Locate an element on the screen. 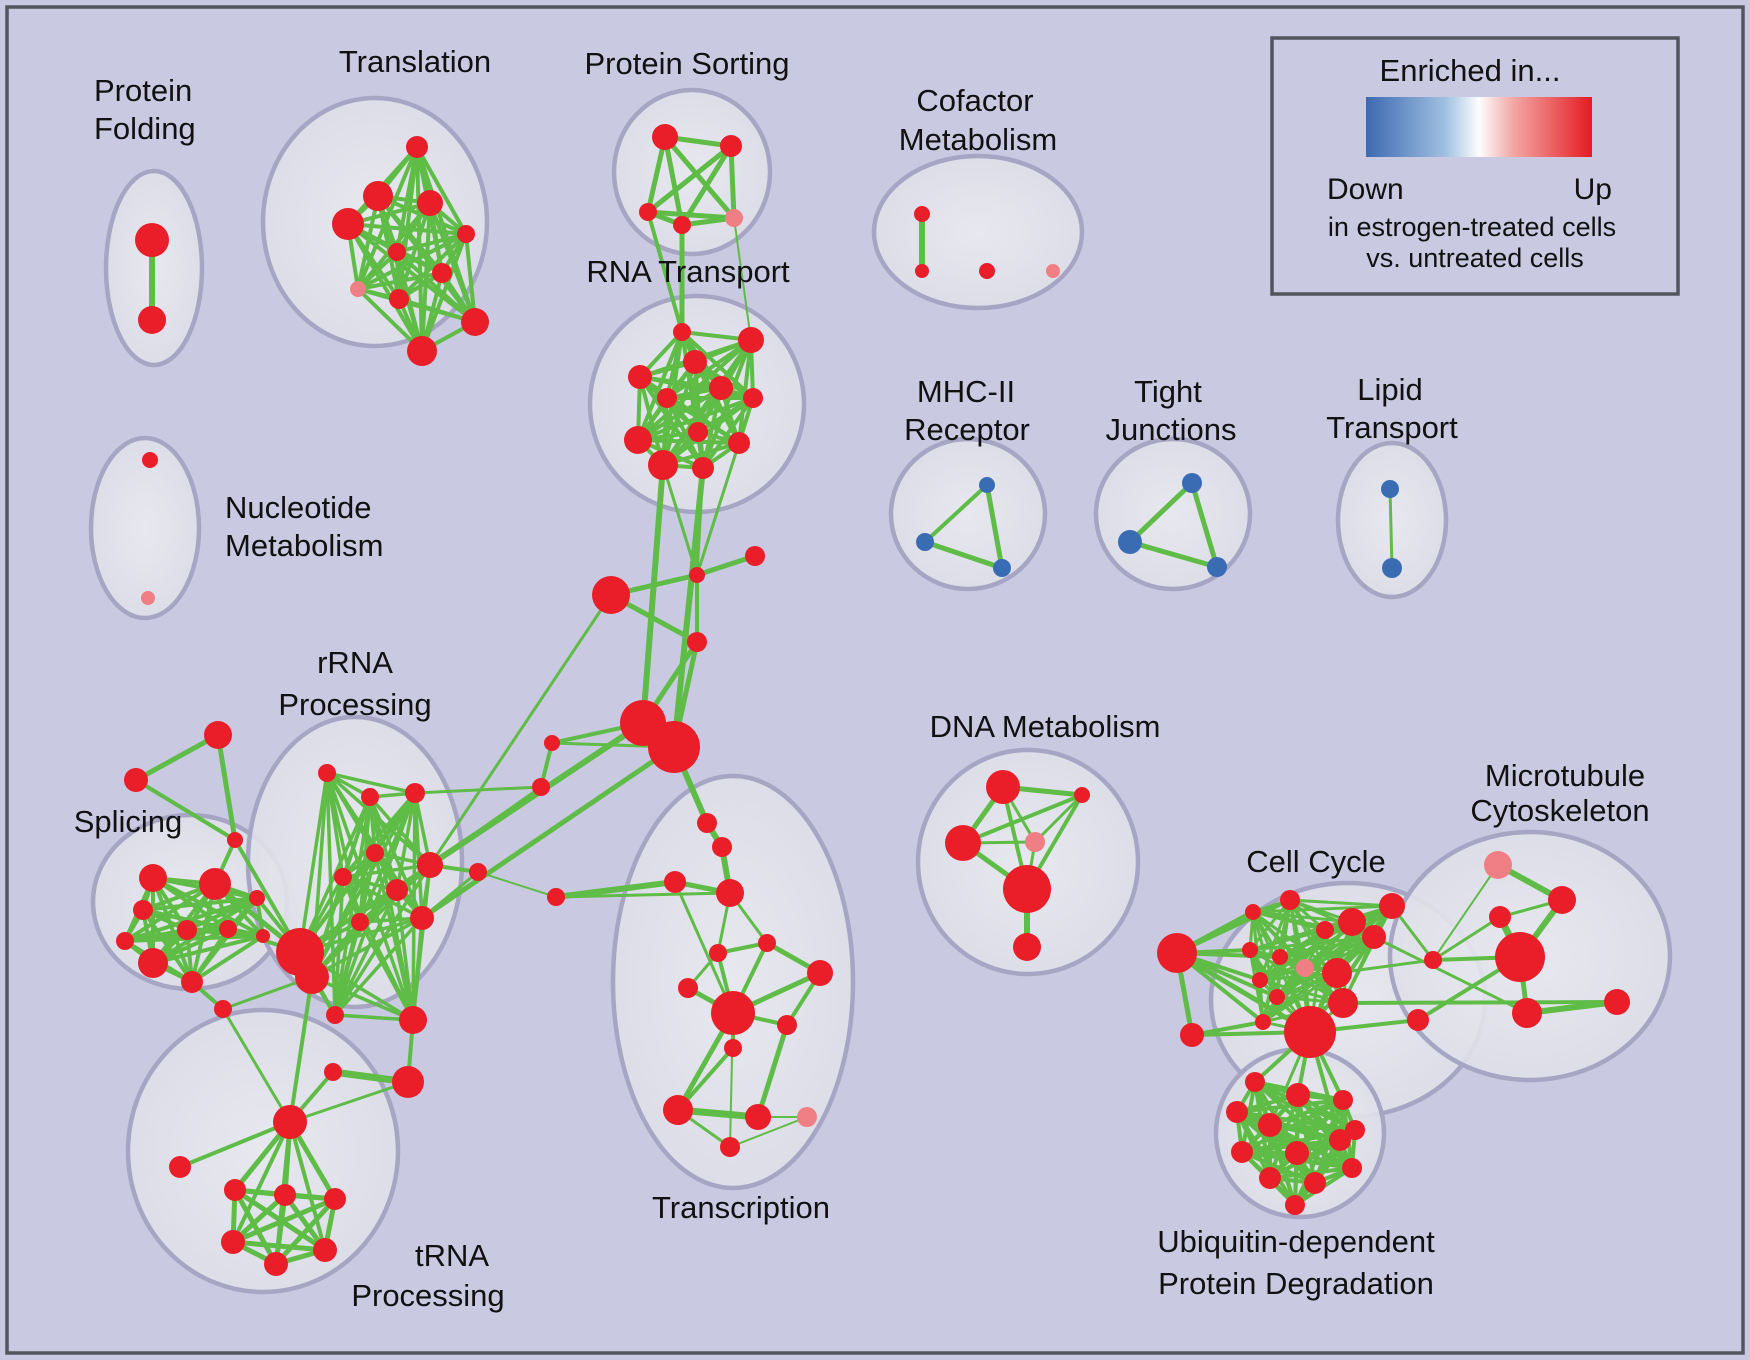  network-node-cc5 is located at coordinates (1250, 950).